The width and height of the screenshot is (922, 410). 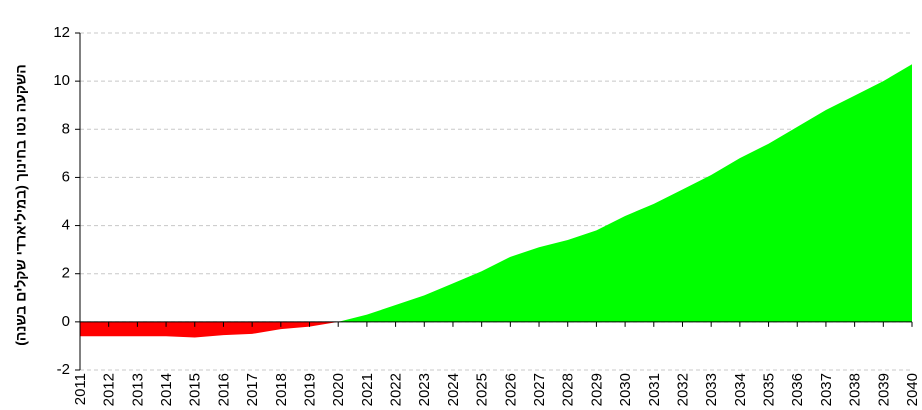 What do you see at coordinates (252, 389) in the screenshot?
I see `x-tick-label: 2017` at bounding box center [252, 389].